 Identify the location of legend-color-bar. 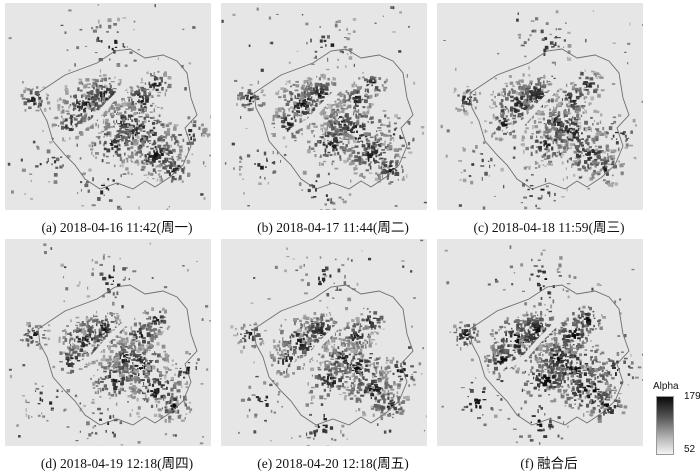
(665, 425).